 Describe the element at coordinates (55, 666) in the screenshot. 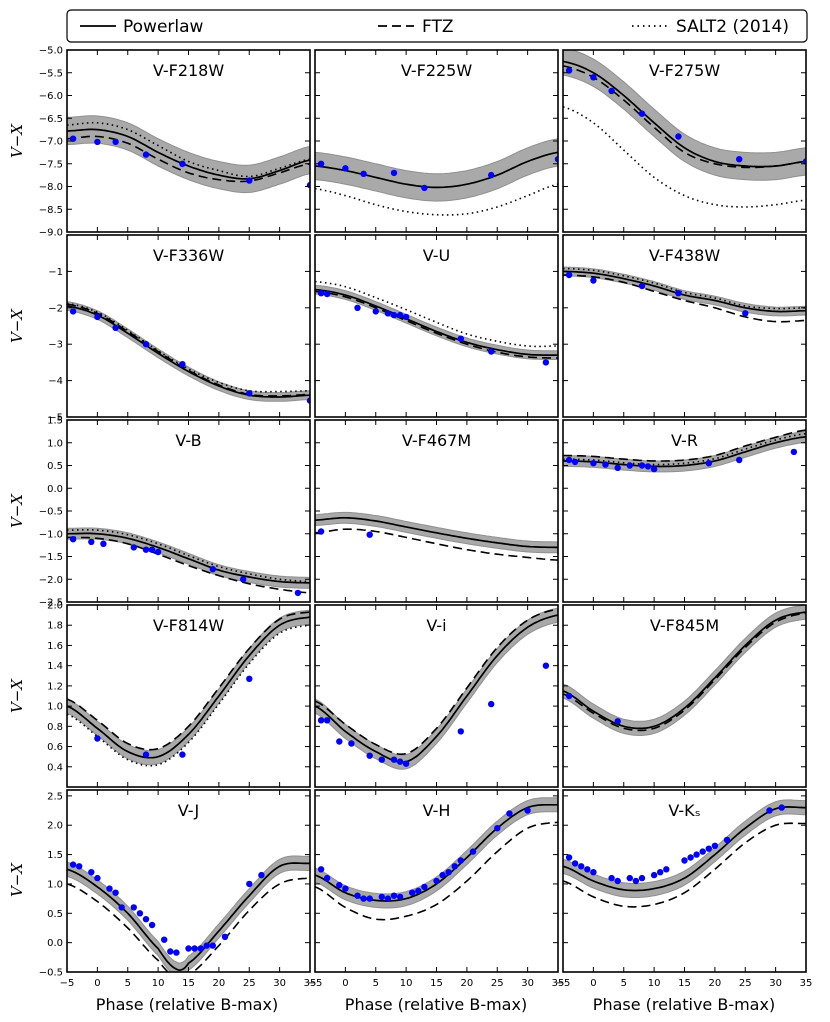

I see `y-tick-label: 1.4` at that location.